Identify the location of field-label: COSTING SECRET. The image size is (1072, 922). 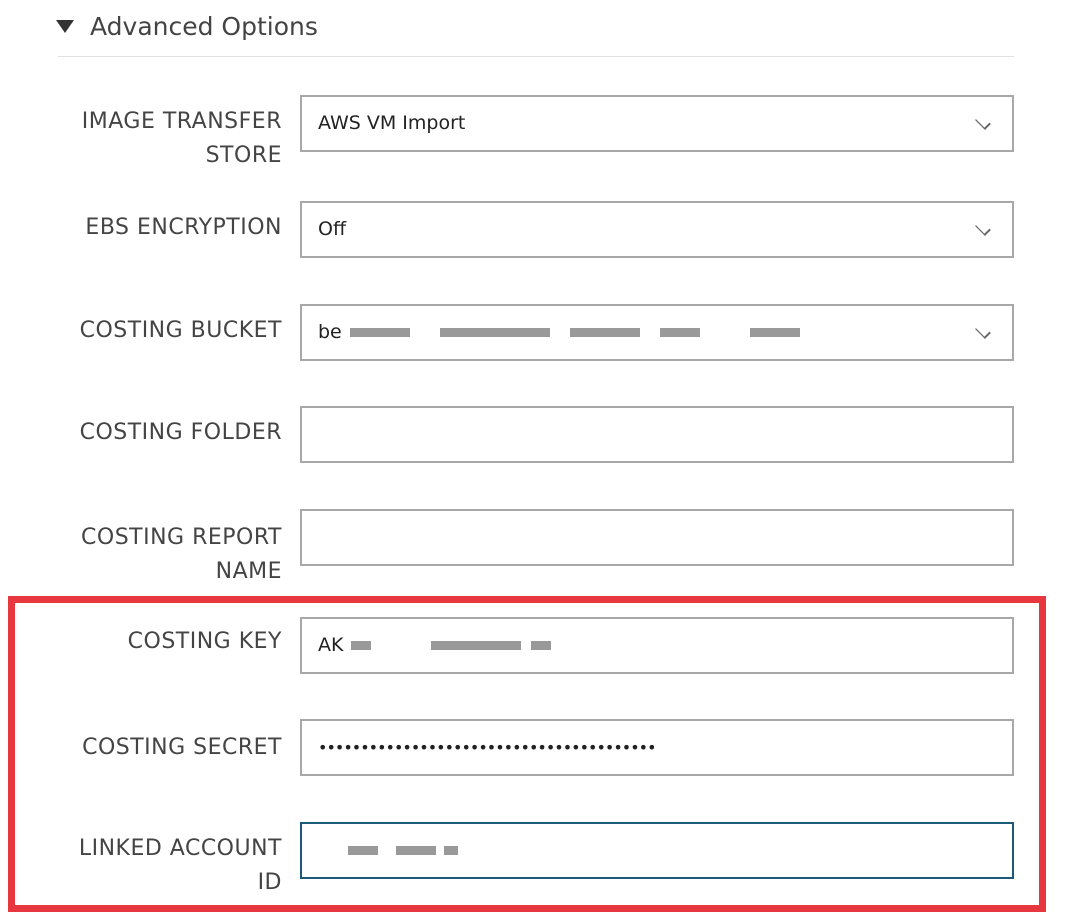
(182, 747).